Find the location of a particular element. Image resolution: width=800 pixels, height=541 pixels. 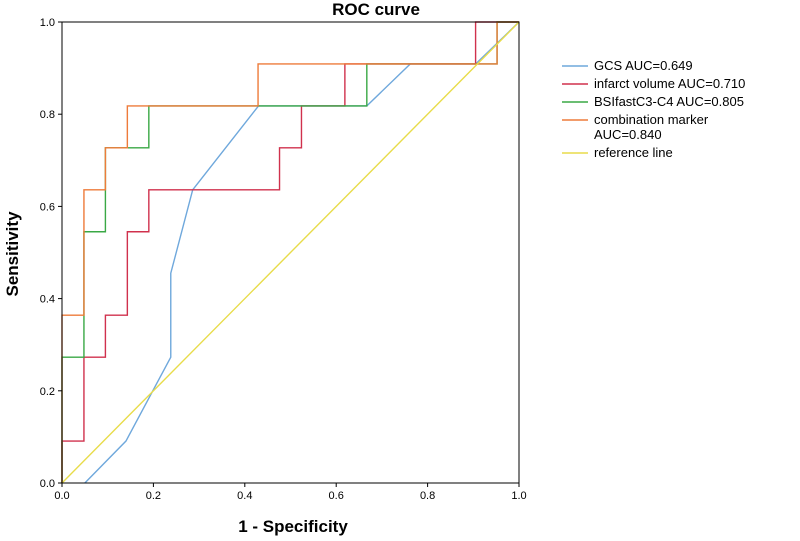

legend-label: BSIfastC3-C4 AUC=0.805 is located at coordinates (669, 101).